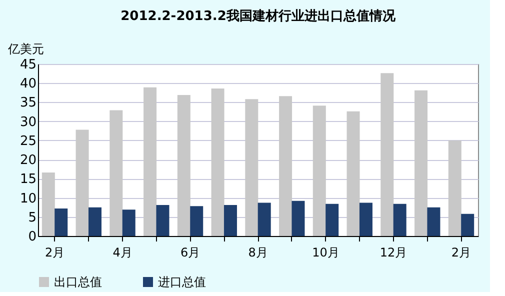 The image size is (505, 296). Describe the element at coordinates (122, 253) in the screenshot. I see `x-tick-label: 4月` at that location.